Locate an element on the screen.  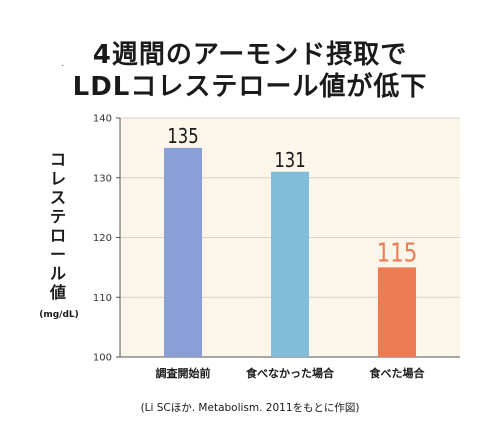
data-label: 131 is located at coordinates (289, 160).